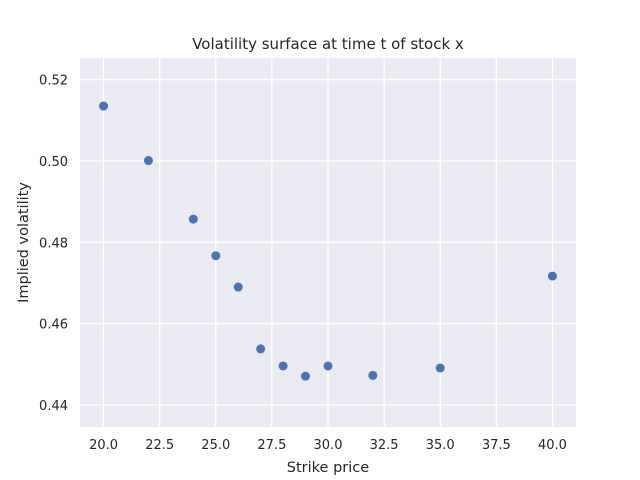  What do you see at coordinates (328, 468) in the screenshot?
I see `x-axis-label: Strike price` at bounding box center [328, 468].